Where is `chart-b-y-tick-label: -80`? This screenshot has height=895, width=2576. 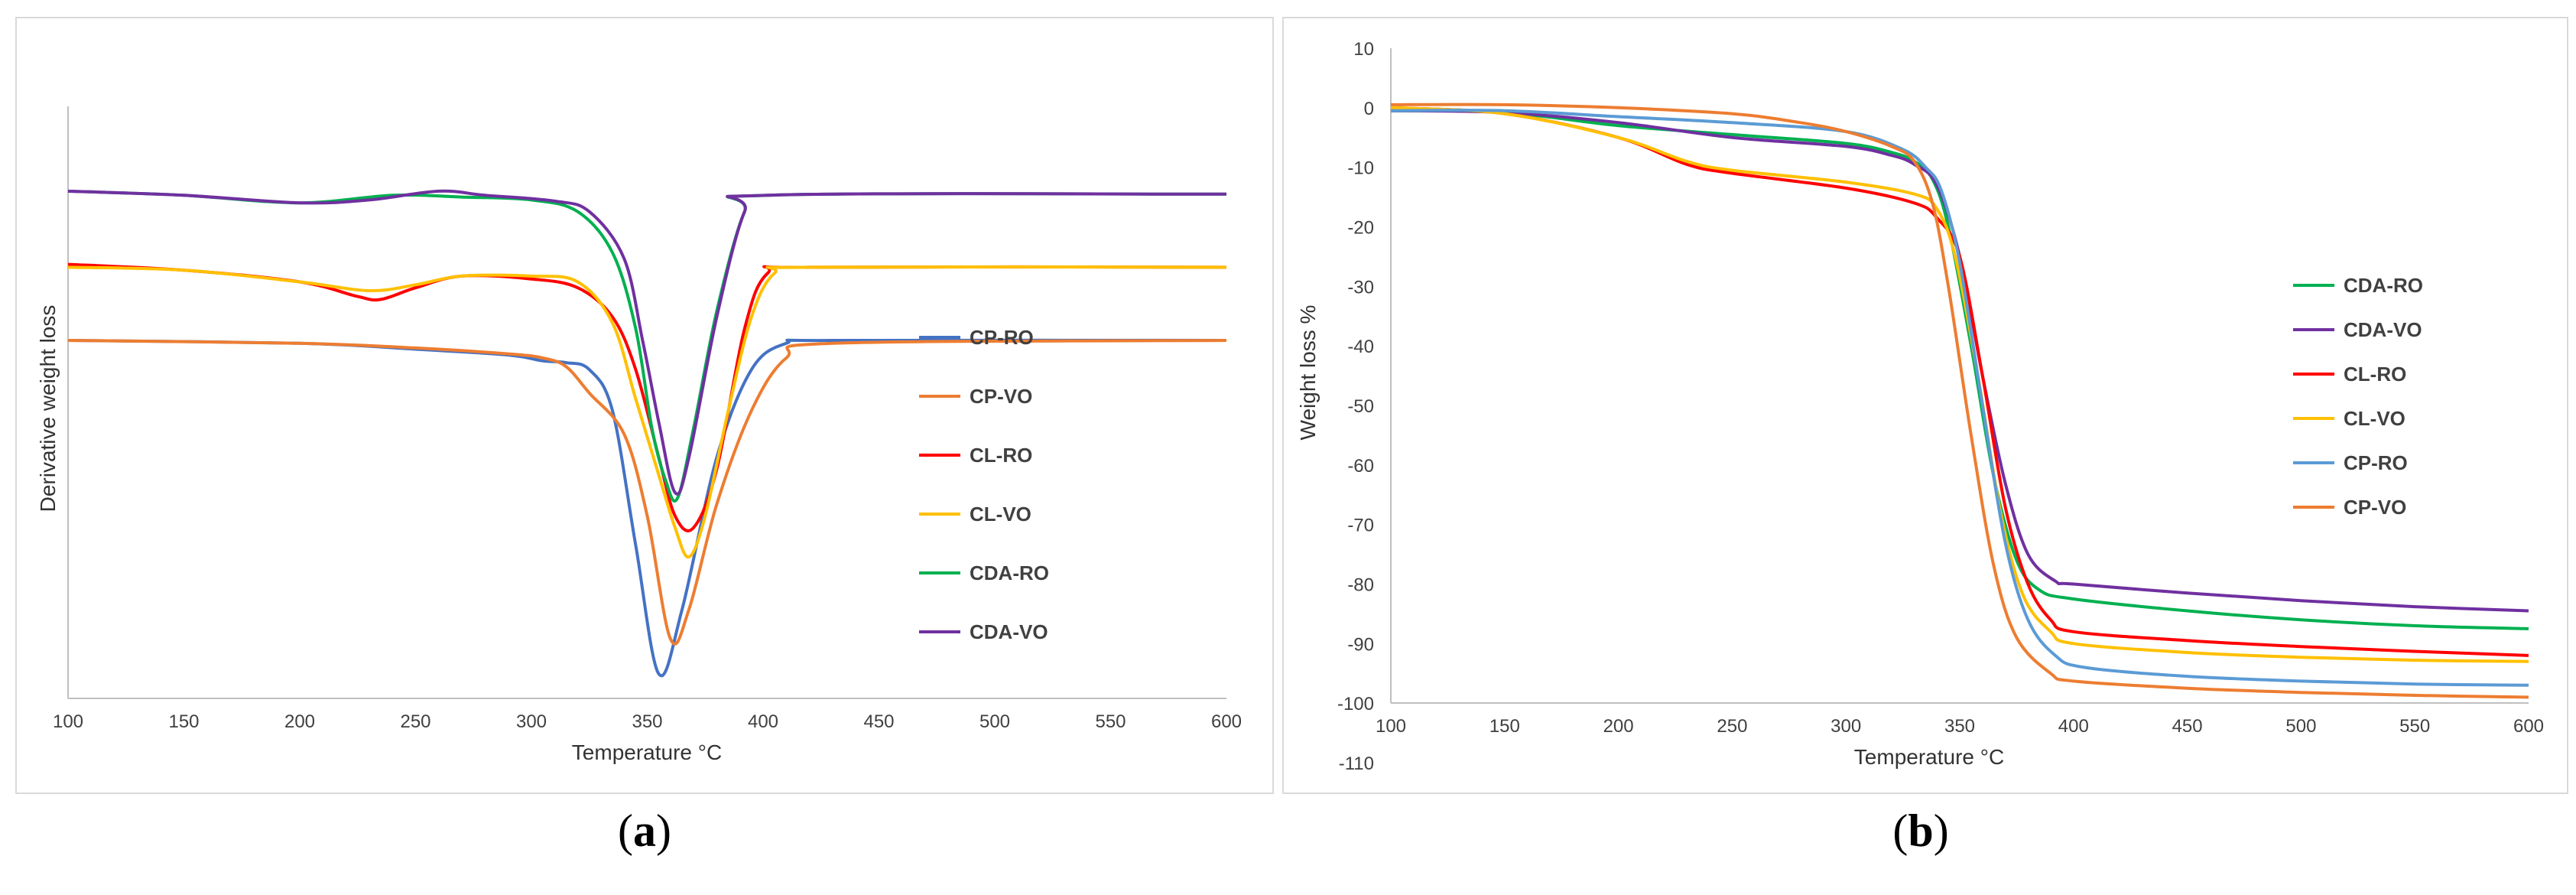
chart-b-y-tick-label: -80 is located at coordinates (1361, 585).